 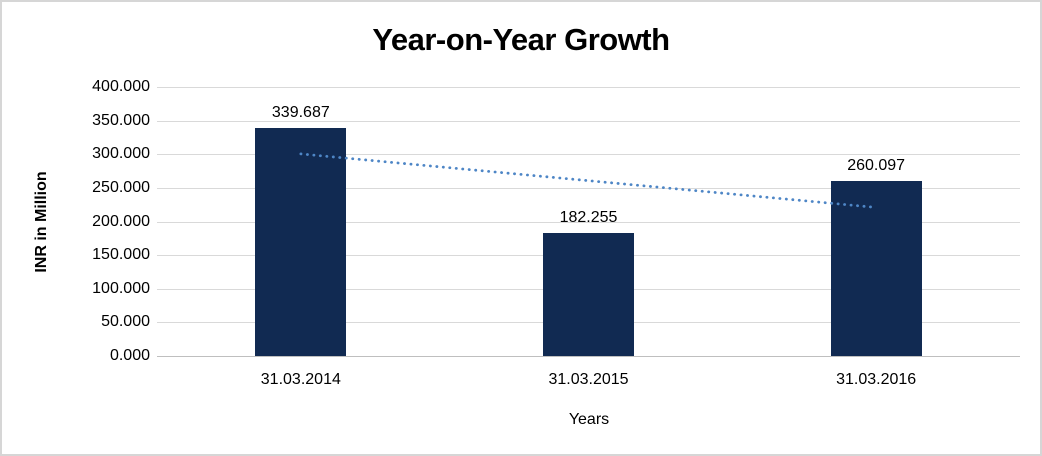 I want to click on y-tick-label: 250.000, so click(x=121, y=187).